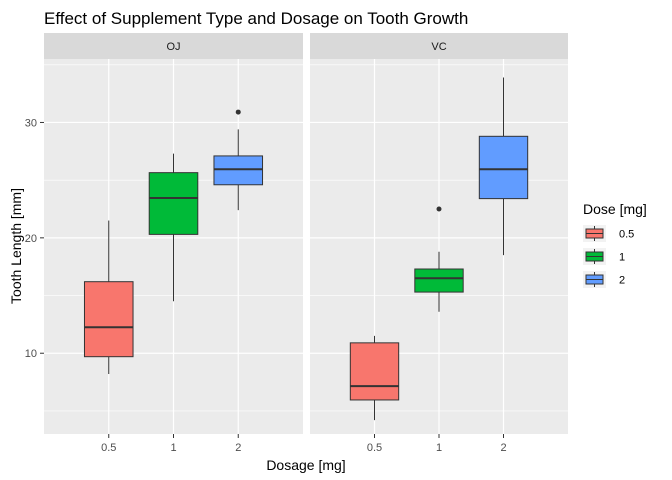 The image size is (672, 480). I want to click on y-axis: 10 20 30, so click(34, 238).